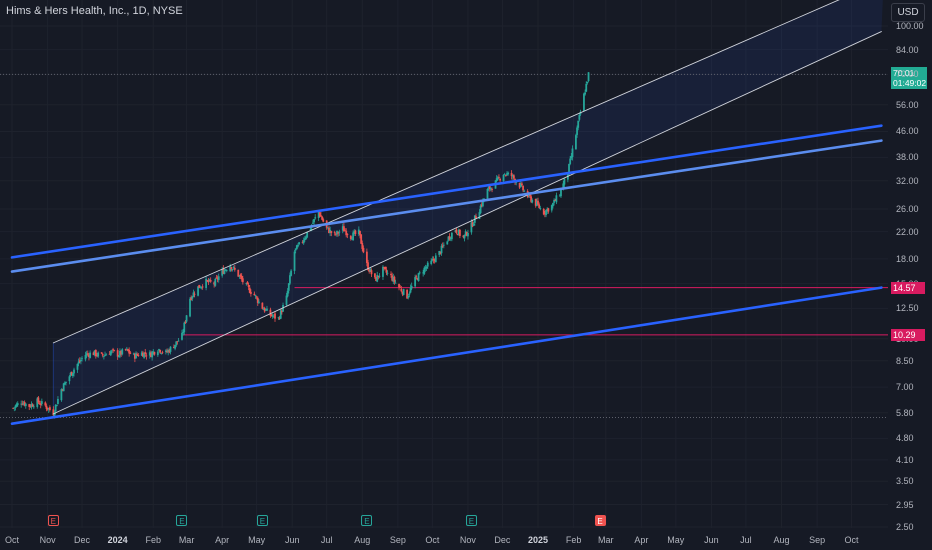 Image resolution: width=932 pixels, height=550 pixels. What do you see at coordinates (910, 26) in the screenshot?
I see `y-tick-label: 100.00` at bounding box center [910, 26].